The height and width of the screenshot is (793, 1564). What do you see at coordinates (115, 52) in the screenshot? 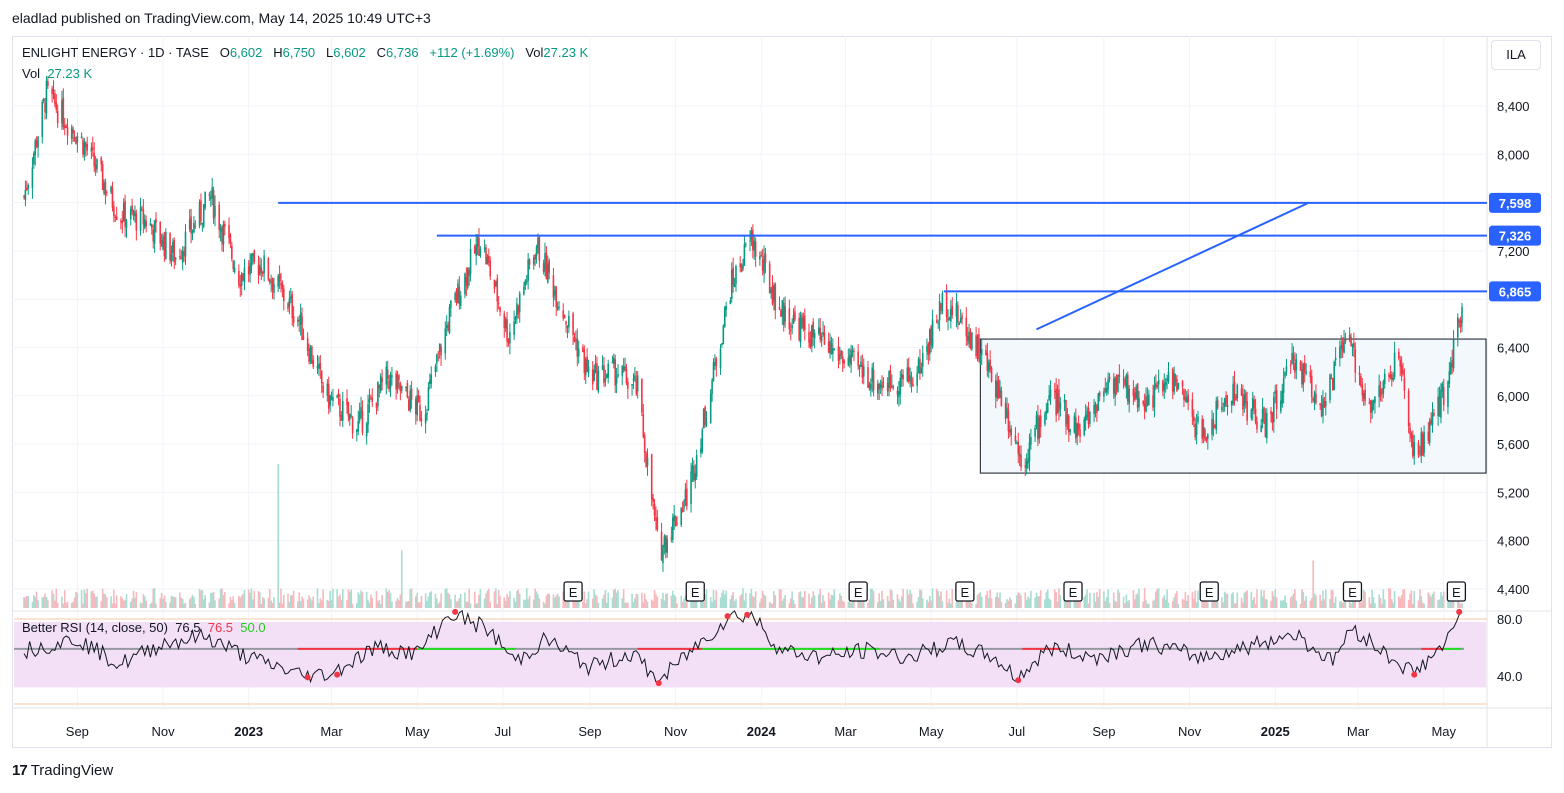
I see `symbol-label: ENLIGHT ENERGY · 1D · TASE` at bounding box center [115, 52].